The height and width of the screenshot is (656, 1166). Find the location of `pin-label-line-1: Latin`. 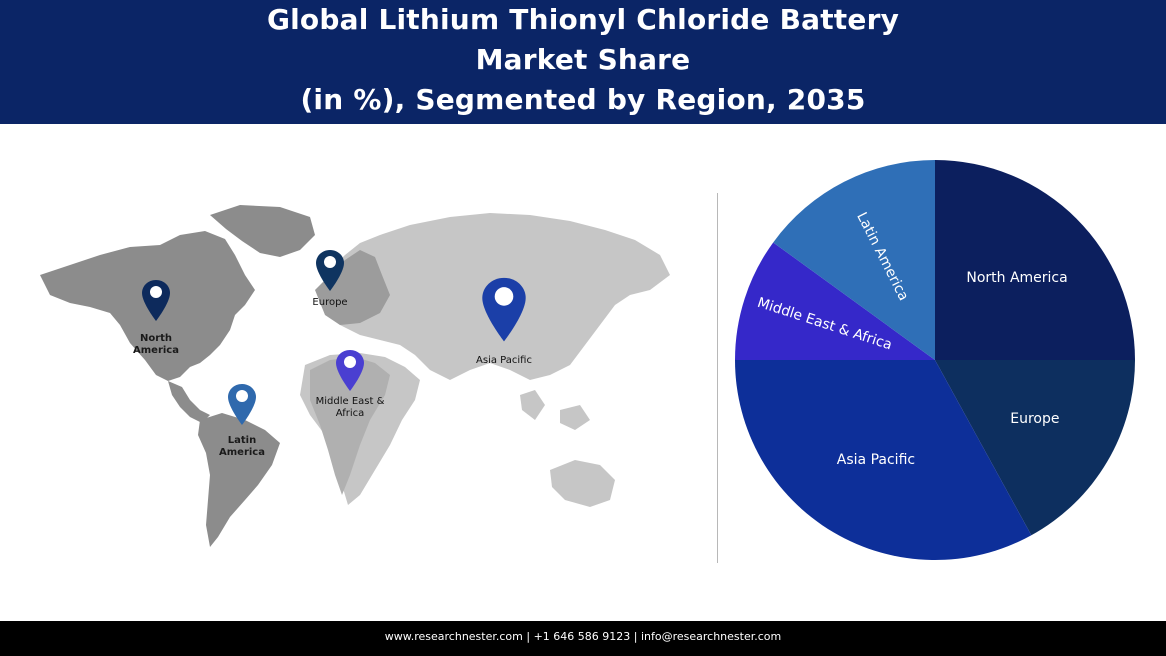

pin-label-line-1: Latin is located at coordinates (242, 440).